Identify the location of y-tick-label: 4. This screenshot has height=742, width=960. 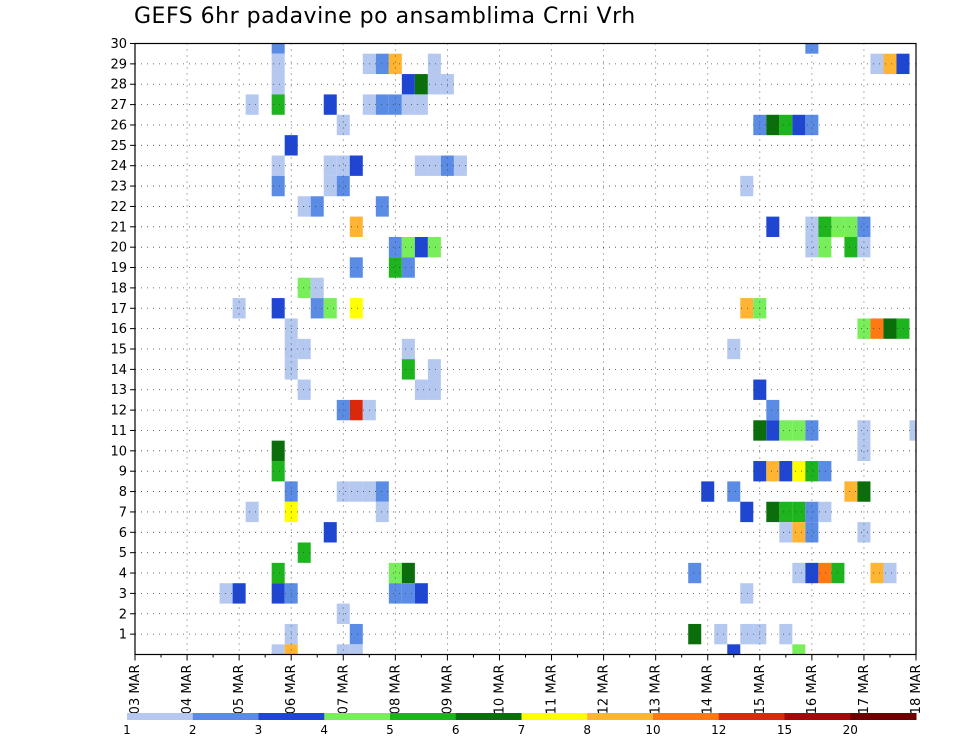
(123, 574).